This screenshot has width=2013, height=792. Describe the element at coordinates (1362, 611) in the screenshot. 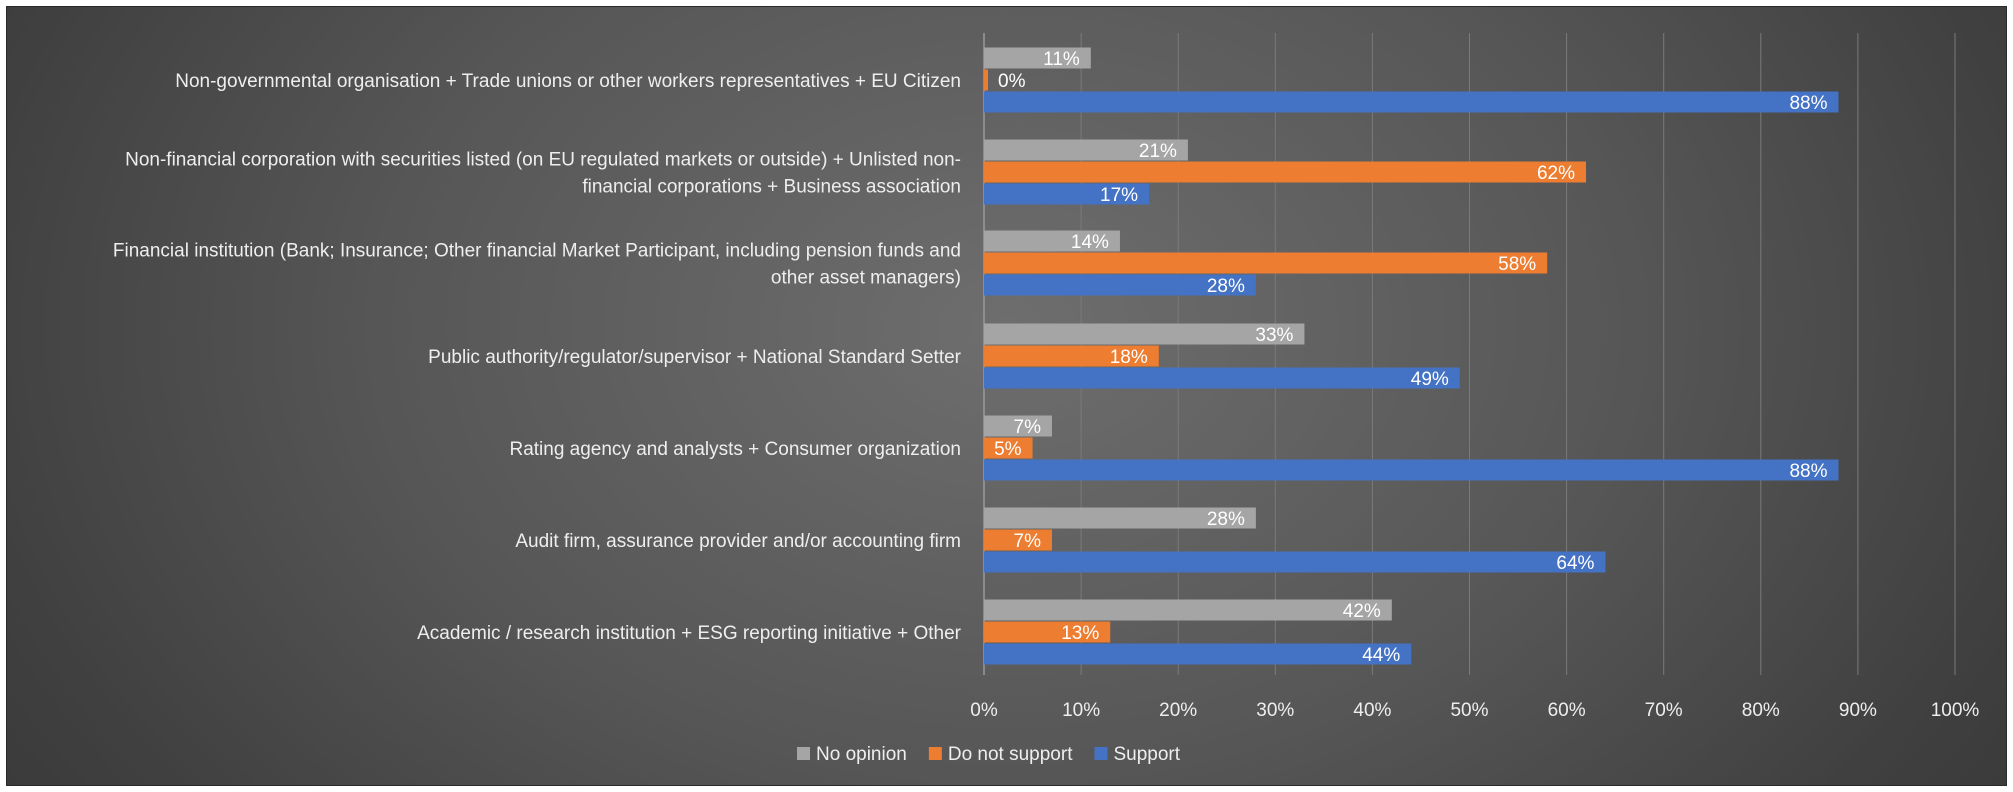

I see `data-label: 42%` at that location.